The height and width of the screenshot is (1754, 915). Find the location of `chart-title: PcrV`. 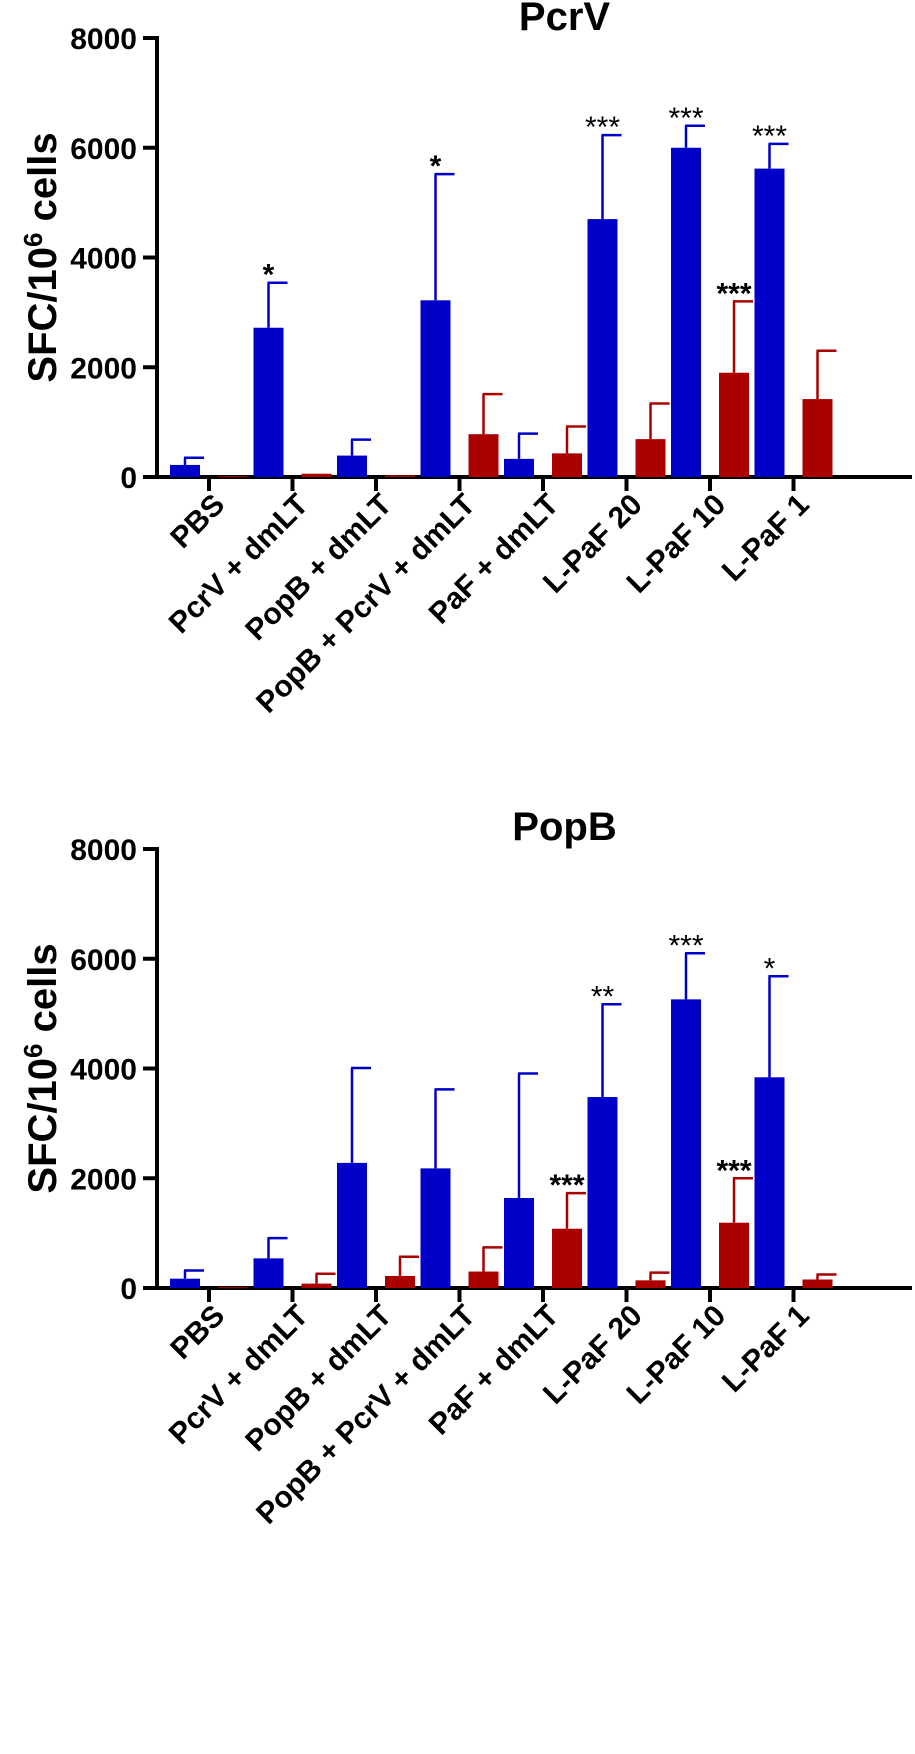

chart-title: PcrV is located at coordinates (564, 19).